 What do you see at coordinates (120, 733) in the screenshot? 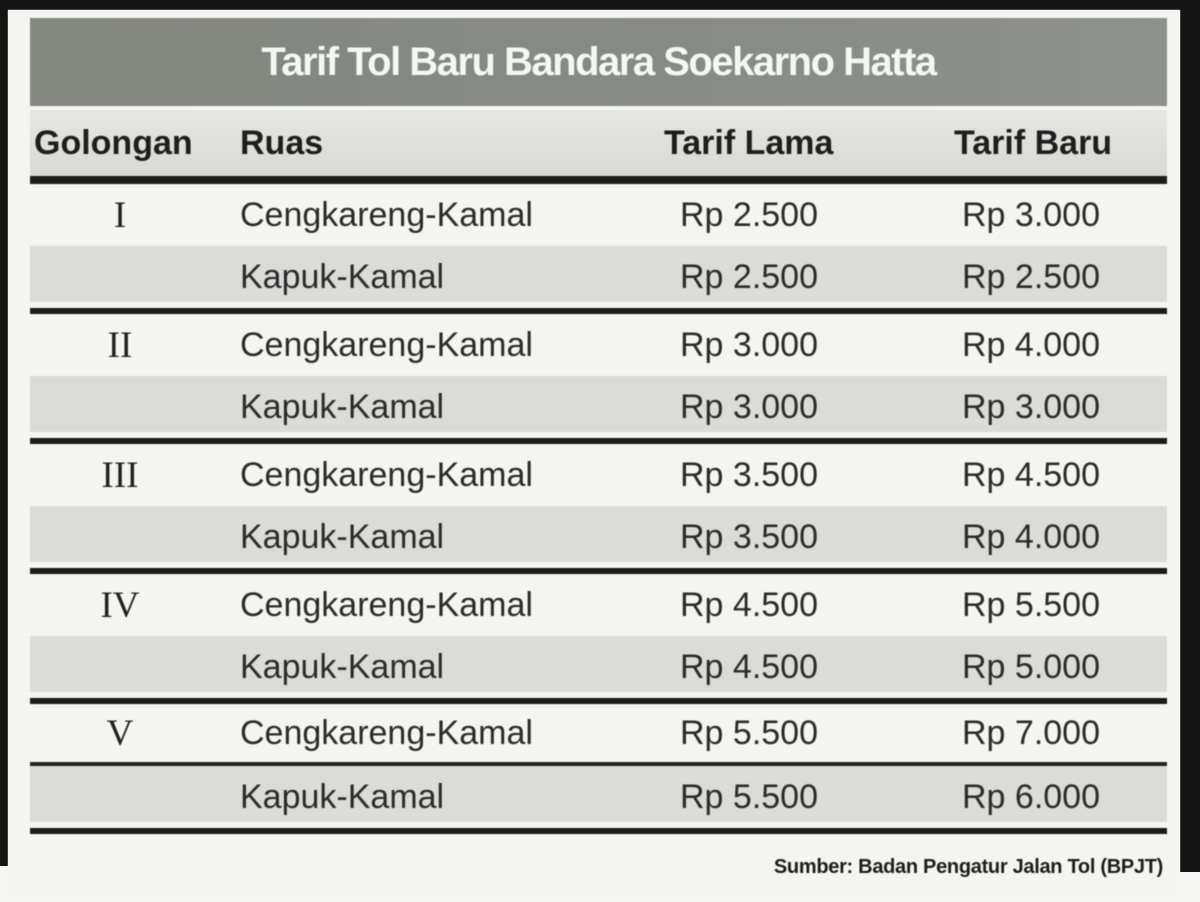
I see `cell-golongan: V` at bounding box center [120, 733].